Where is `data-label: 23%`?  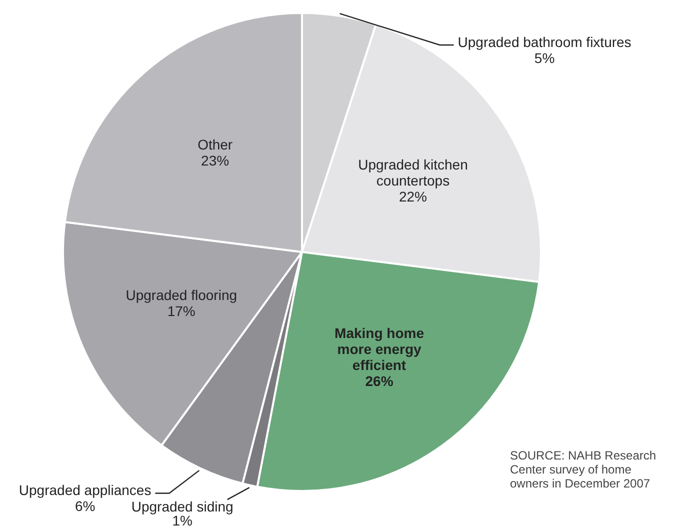 data-label: 23% is located at coordinates (215, 160).